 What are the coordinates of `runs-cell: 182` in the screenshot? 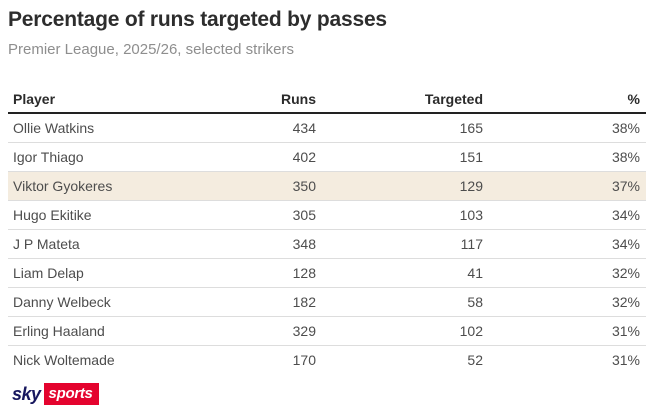 It's located at (304, 302).